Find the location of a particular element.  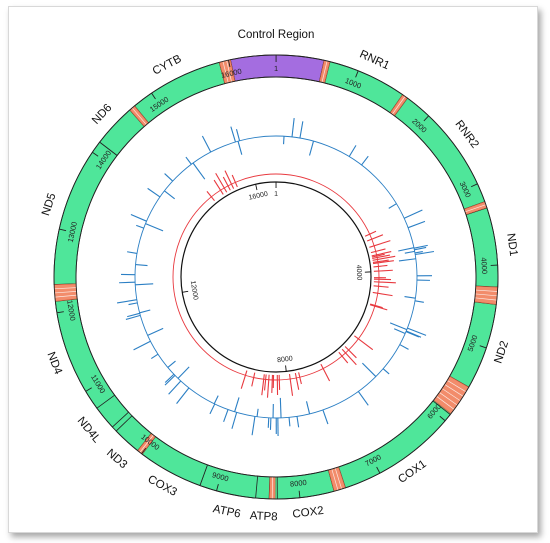

outer-tick-label: 1 is located at coordinates (276, 68).